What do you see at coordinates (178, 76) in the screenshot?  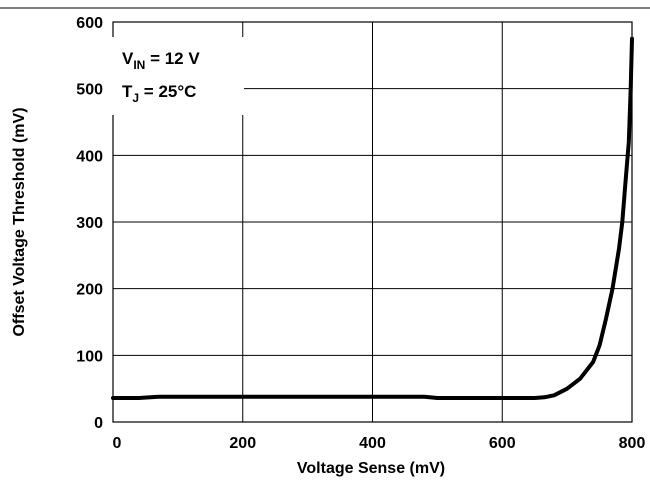 I see `annotation-box` at bounding box center [178, 76].